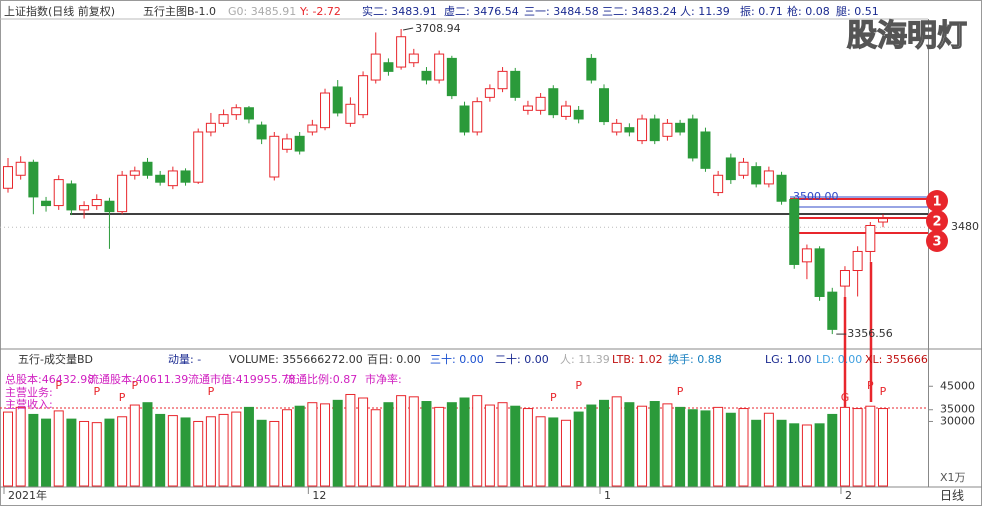  I want to click on volume-value: LTB: 1.02, so click(637, 359).